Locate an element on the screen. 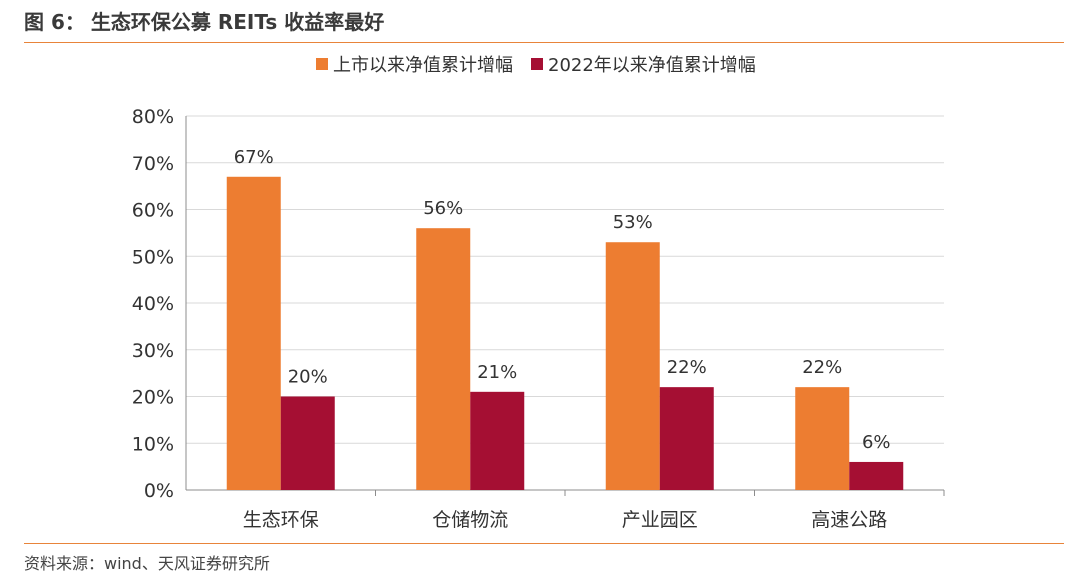 Image resolution: width=1080 pixels, height=580 pixels. figure-title-text: 生态环保公募 REITs 收益率最好 is located at coordinates (237, 22).